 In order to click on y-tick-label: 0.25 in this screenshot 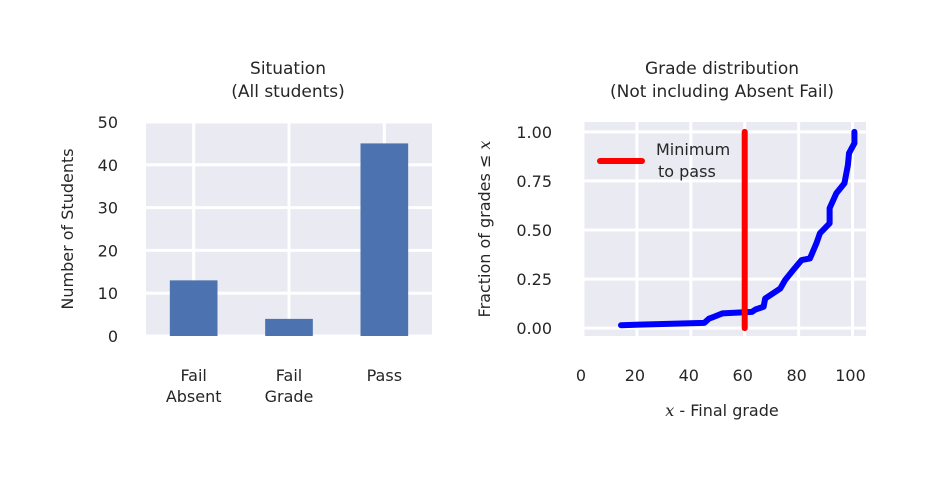, I will do `click(534, 279)`.